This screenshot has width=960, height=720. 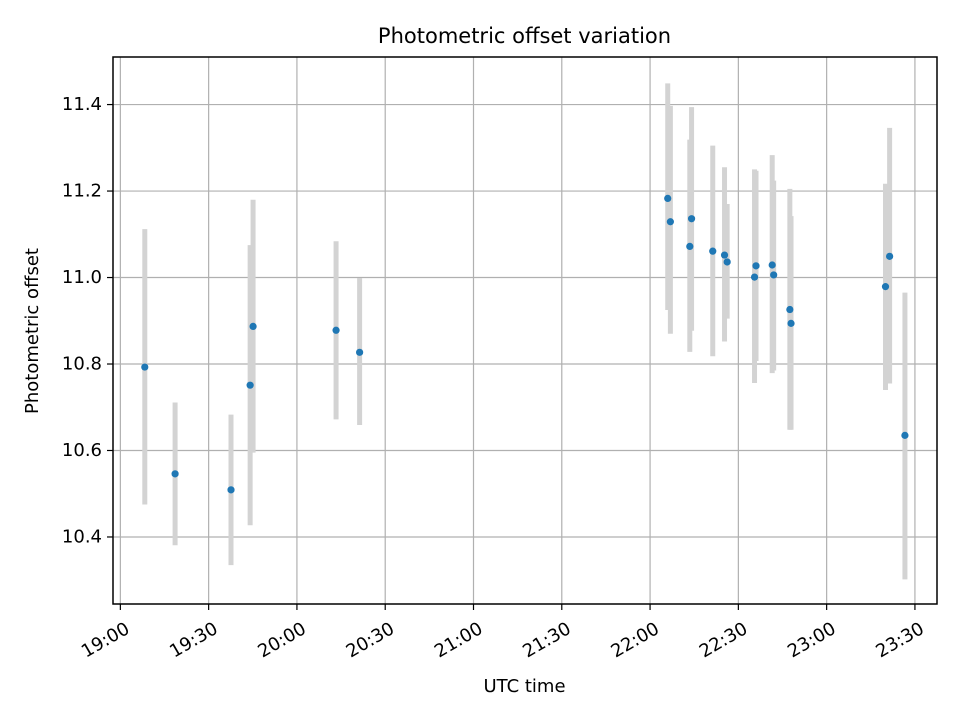 What do you see at coordinates (524, 36) in the screenshot?
I see `chart-title: Photometric offset variation` at bounding box center [524, 36].